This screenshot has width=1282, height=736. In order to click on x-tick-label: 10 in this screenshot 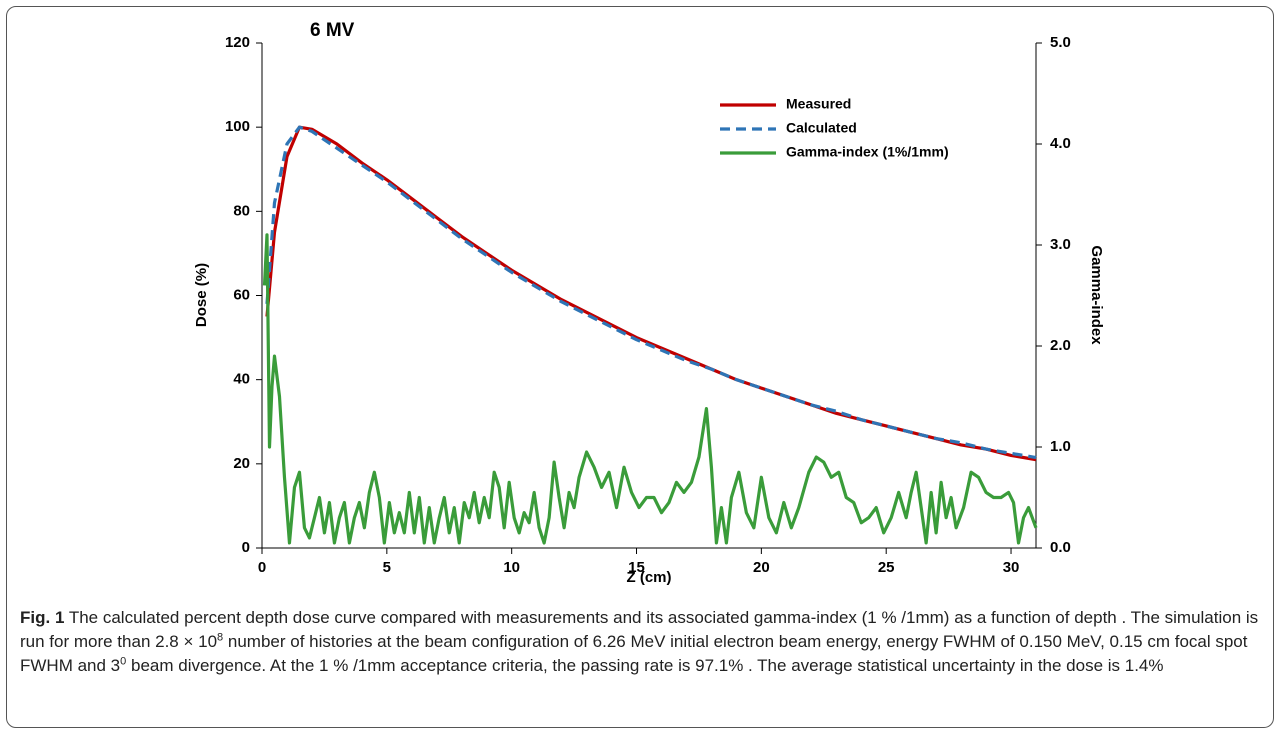, I will do `click(511, 567)`.